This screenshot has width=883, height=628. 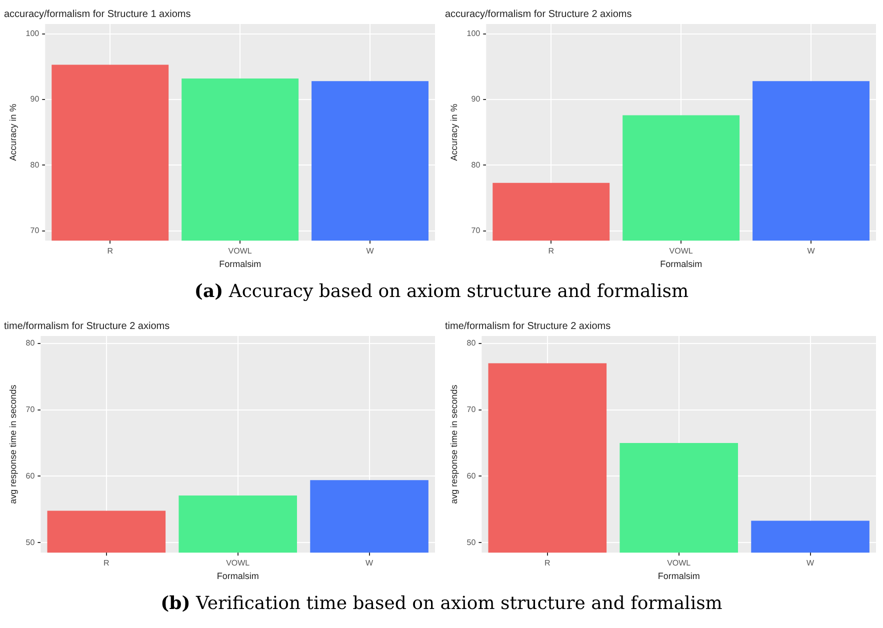 I want to click on chart-title: accuracy/formalism for Structure 2 axioms, so click(x=538, y=14).